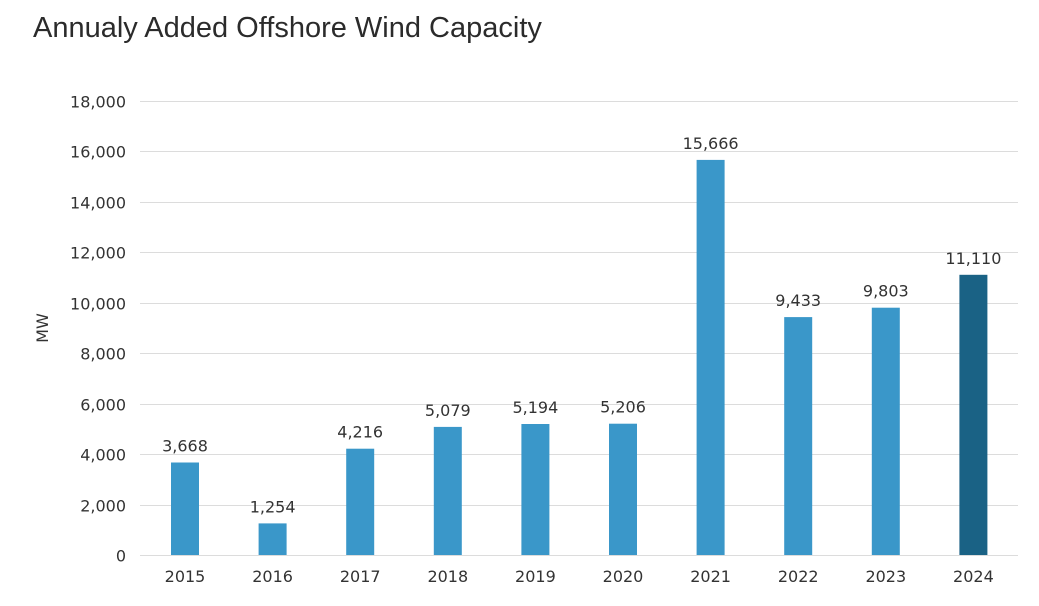  Describe the element at coordinates (98, 304) in the screenshot. I see `y-tick-label: 10,000` at that location.